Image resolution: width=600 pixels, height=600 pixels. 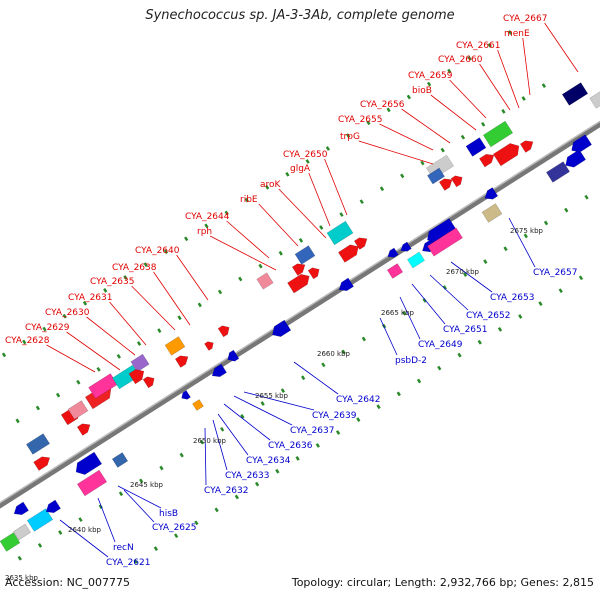 I want to click on gene-label-top: CYA_2631, so click(x=90, y=298).